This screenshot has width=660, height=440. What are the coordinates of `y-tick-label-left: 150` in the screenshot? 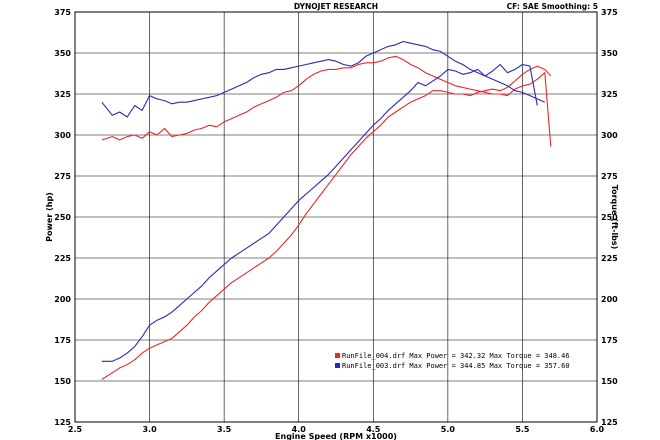 It's located at (62, 381).